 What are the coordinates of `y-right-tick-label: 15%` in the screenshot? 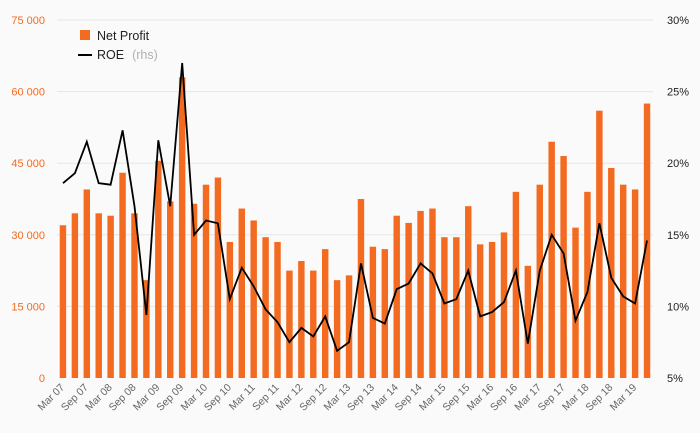 It's located at (678, 236).